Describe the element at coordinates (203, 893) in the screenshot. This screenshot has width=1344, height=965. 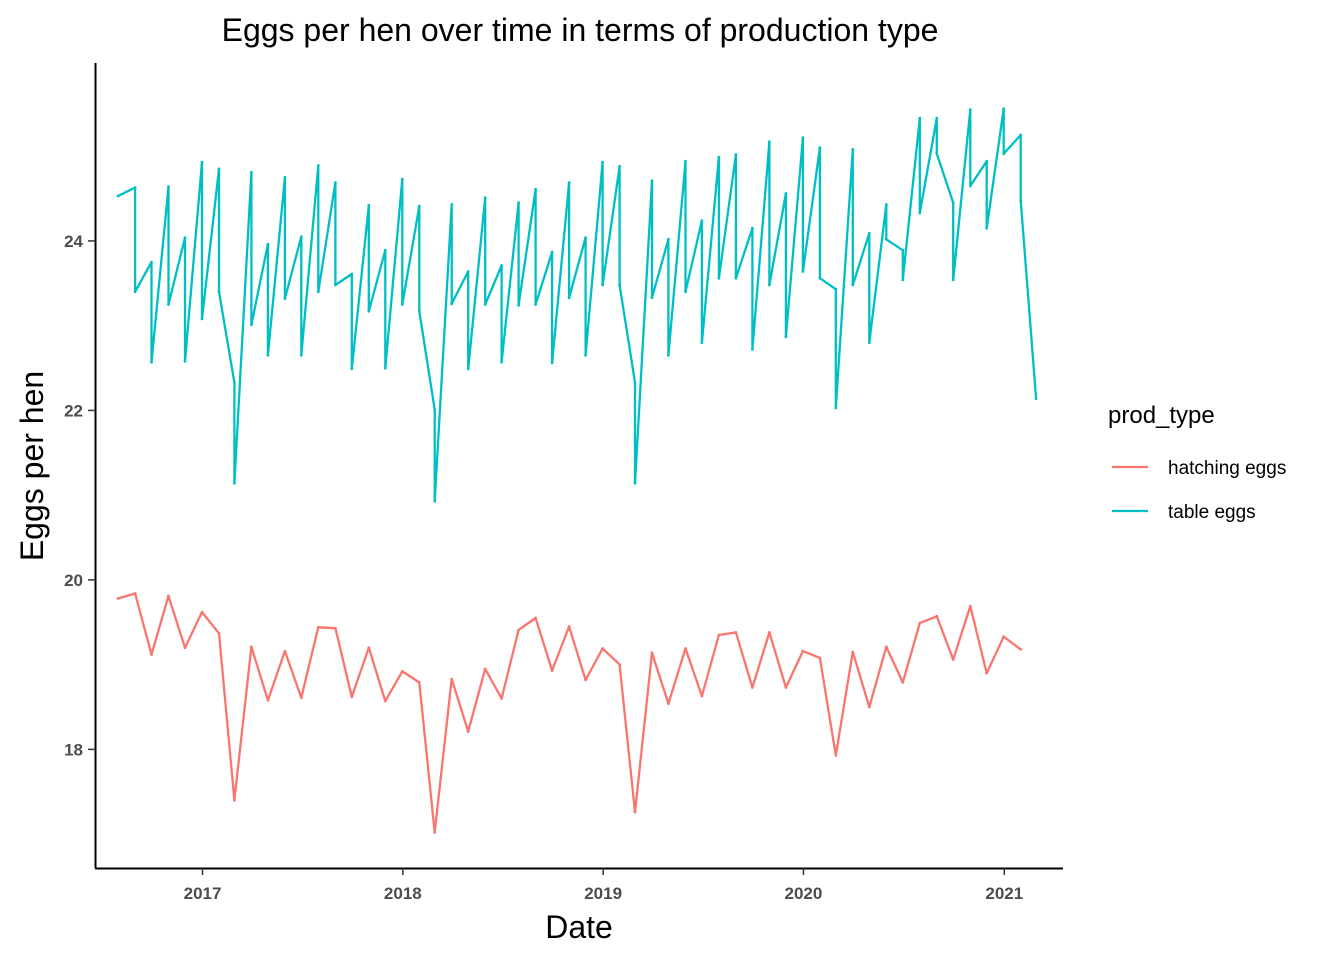
I see `x-tick-label: 2017` at that location.